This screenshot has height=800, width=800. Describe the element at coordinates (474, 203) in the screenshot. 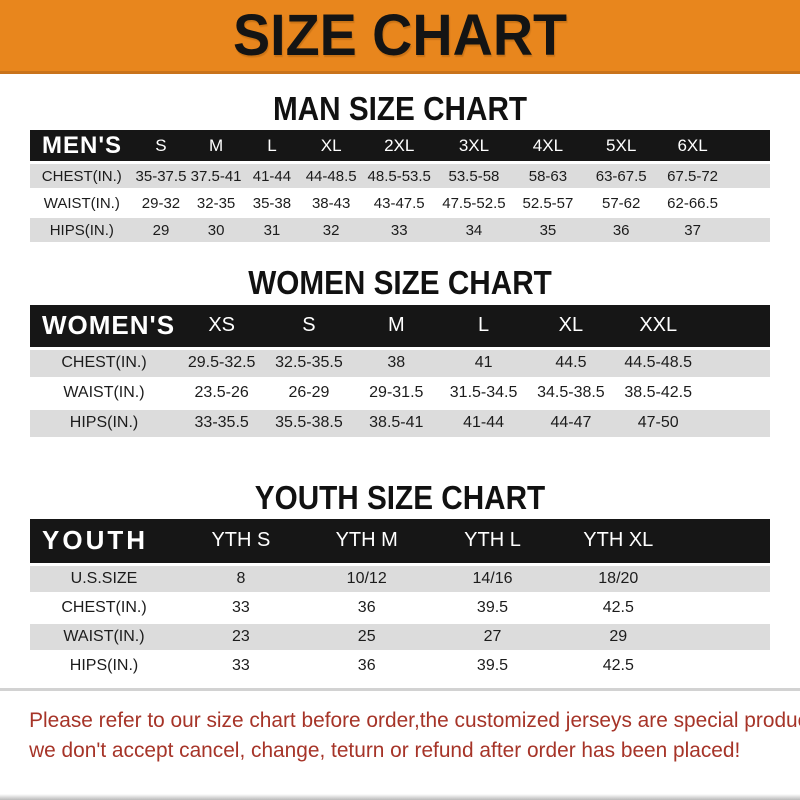

I see `data-cell: 47.5-52.5` at that location.